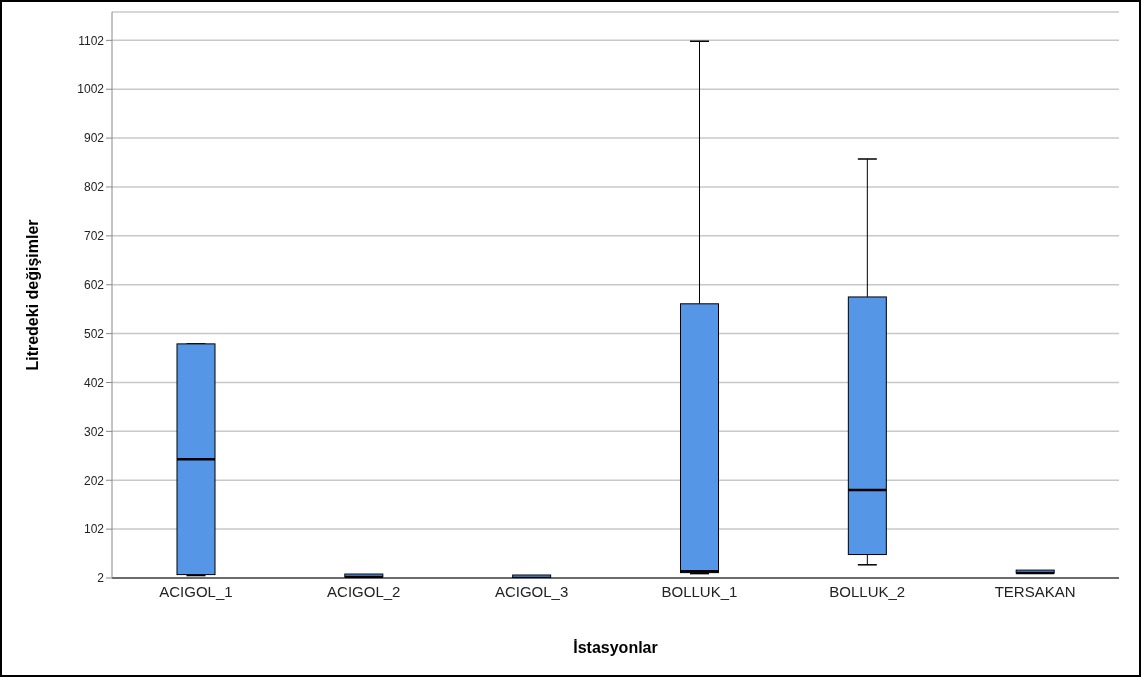 The height and width of the screenshot is (677, 1141). I want to click on y-tick-label: 702, so click(94, 236).